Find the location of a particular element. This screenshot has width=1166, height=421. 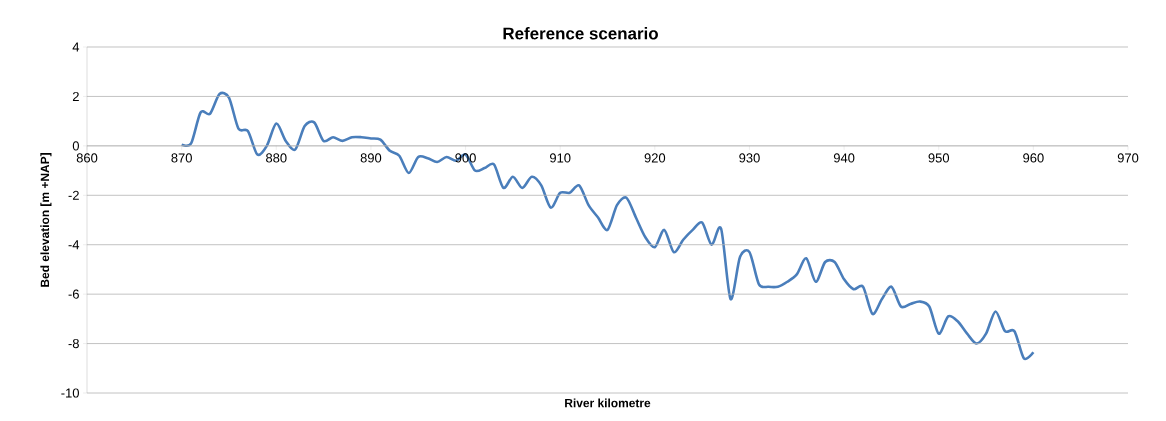

y-tick-label: 4 is located at coordinates (76, 47).